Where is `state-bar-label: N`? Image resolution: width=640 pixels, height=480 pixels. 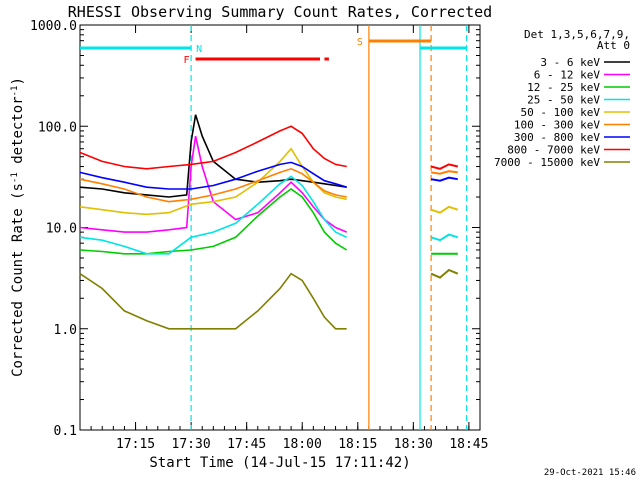
state-bar-label: N is located at coordinates (199, 49).